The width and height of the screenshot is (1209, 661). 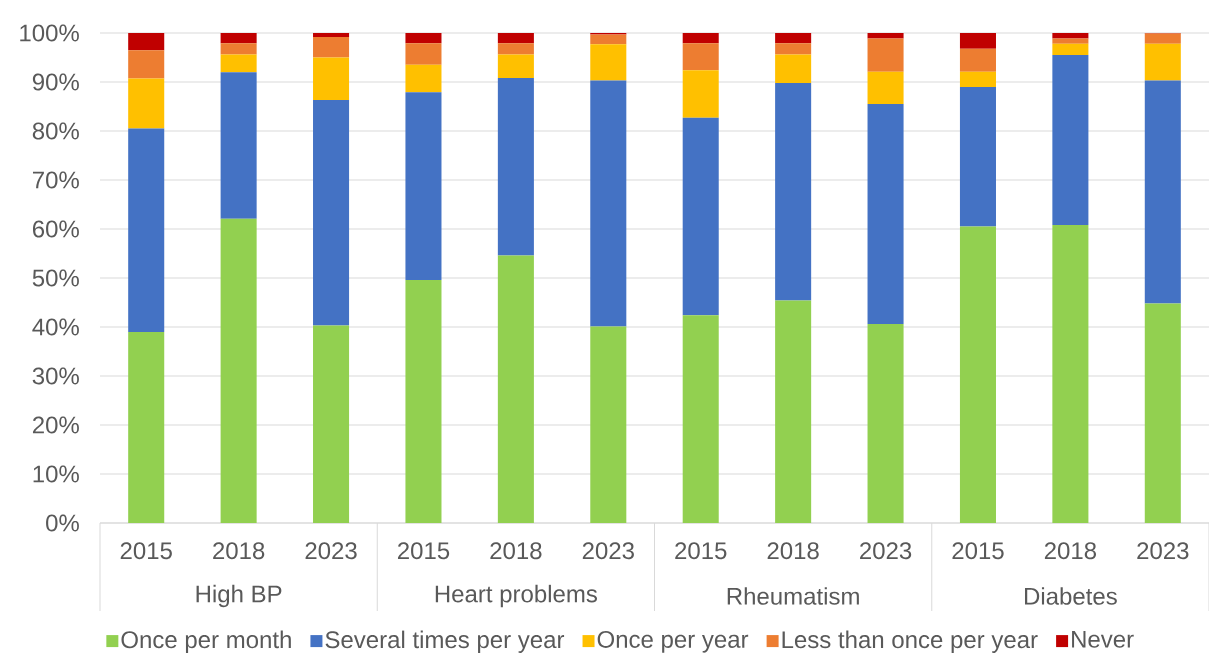 What do you see at coordinates (55, 327) in the screenshot?
I see `y-tick-label: 40%` at bounding box center [55, 327].